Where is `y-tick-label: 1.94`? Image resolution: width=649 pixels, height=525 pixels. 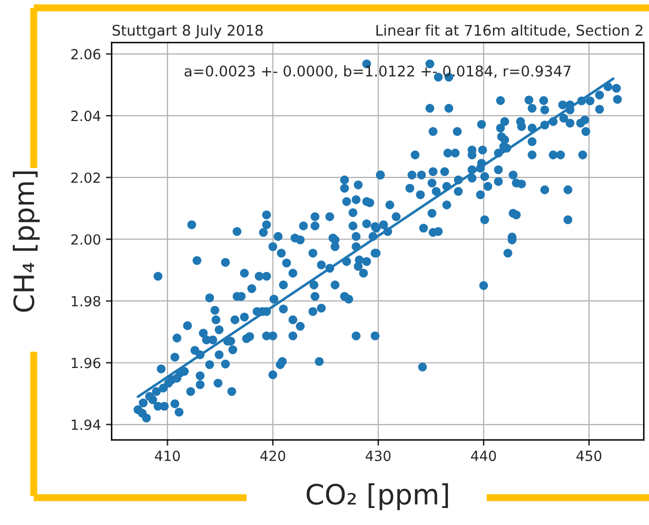 y-tick-label: 1.94 is located at coordinates (86, 424).